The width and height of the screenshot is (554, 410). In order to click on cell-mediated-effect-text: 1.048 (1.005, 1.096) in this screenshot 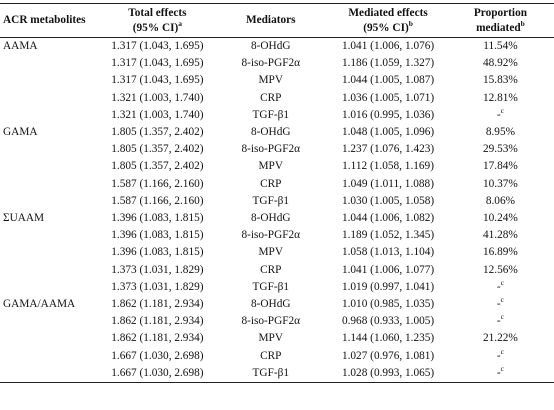, I will do `click(388, 132)`.